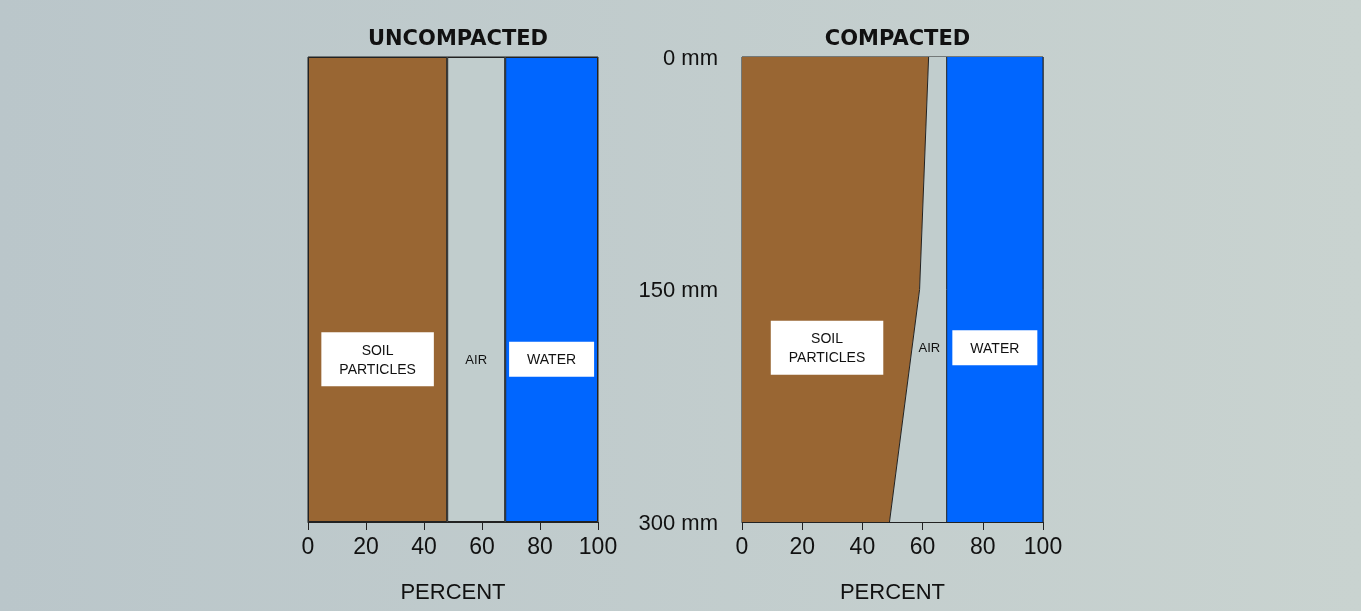  I want to click on chart-title: UNCOMPACTED, so click(458, 37).